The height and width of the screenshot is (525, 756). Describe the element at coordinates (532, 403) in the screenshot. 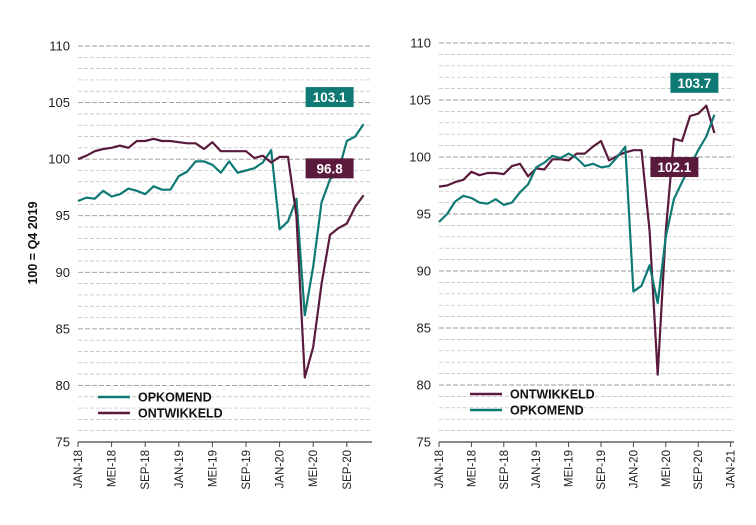

I see `legend: ONTWIKKELD OPKOMEND` at that location.